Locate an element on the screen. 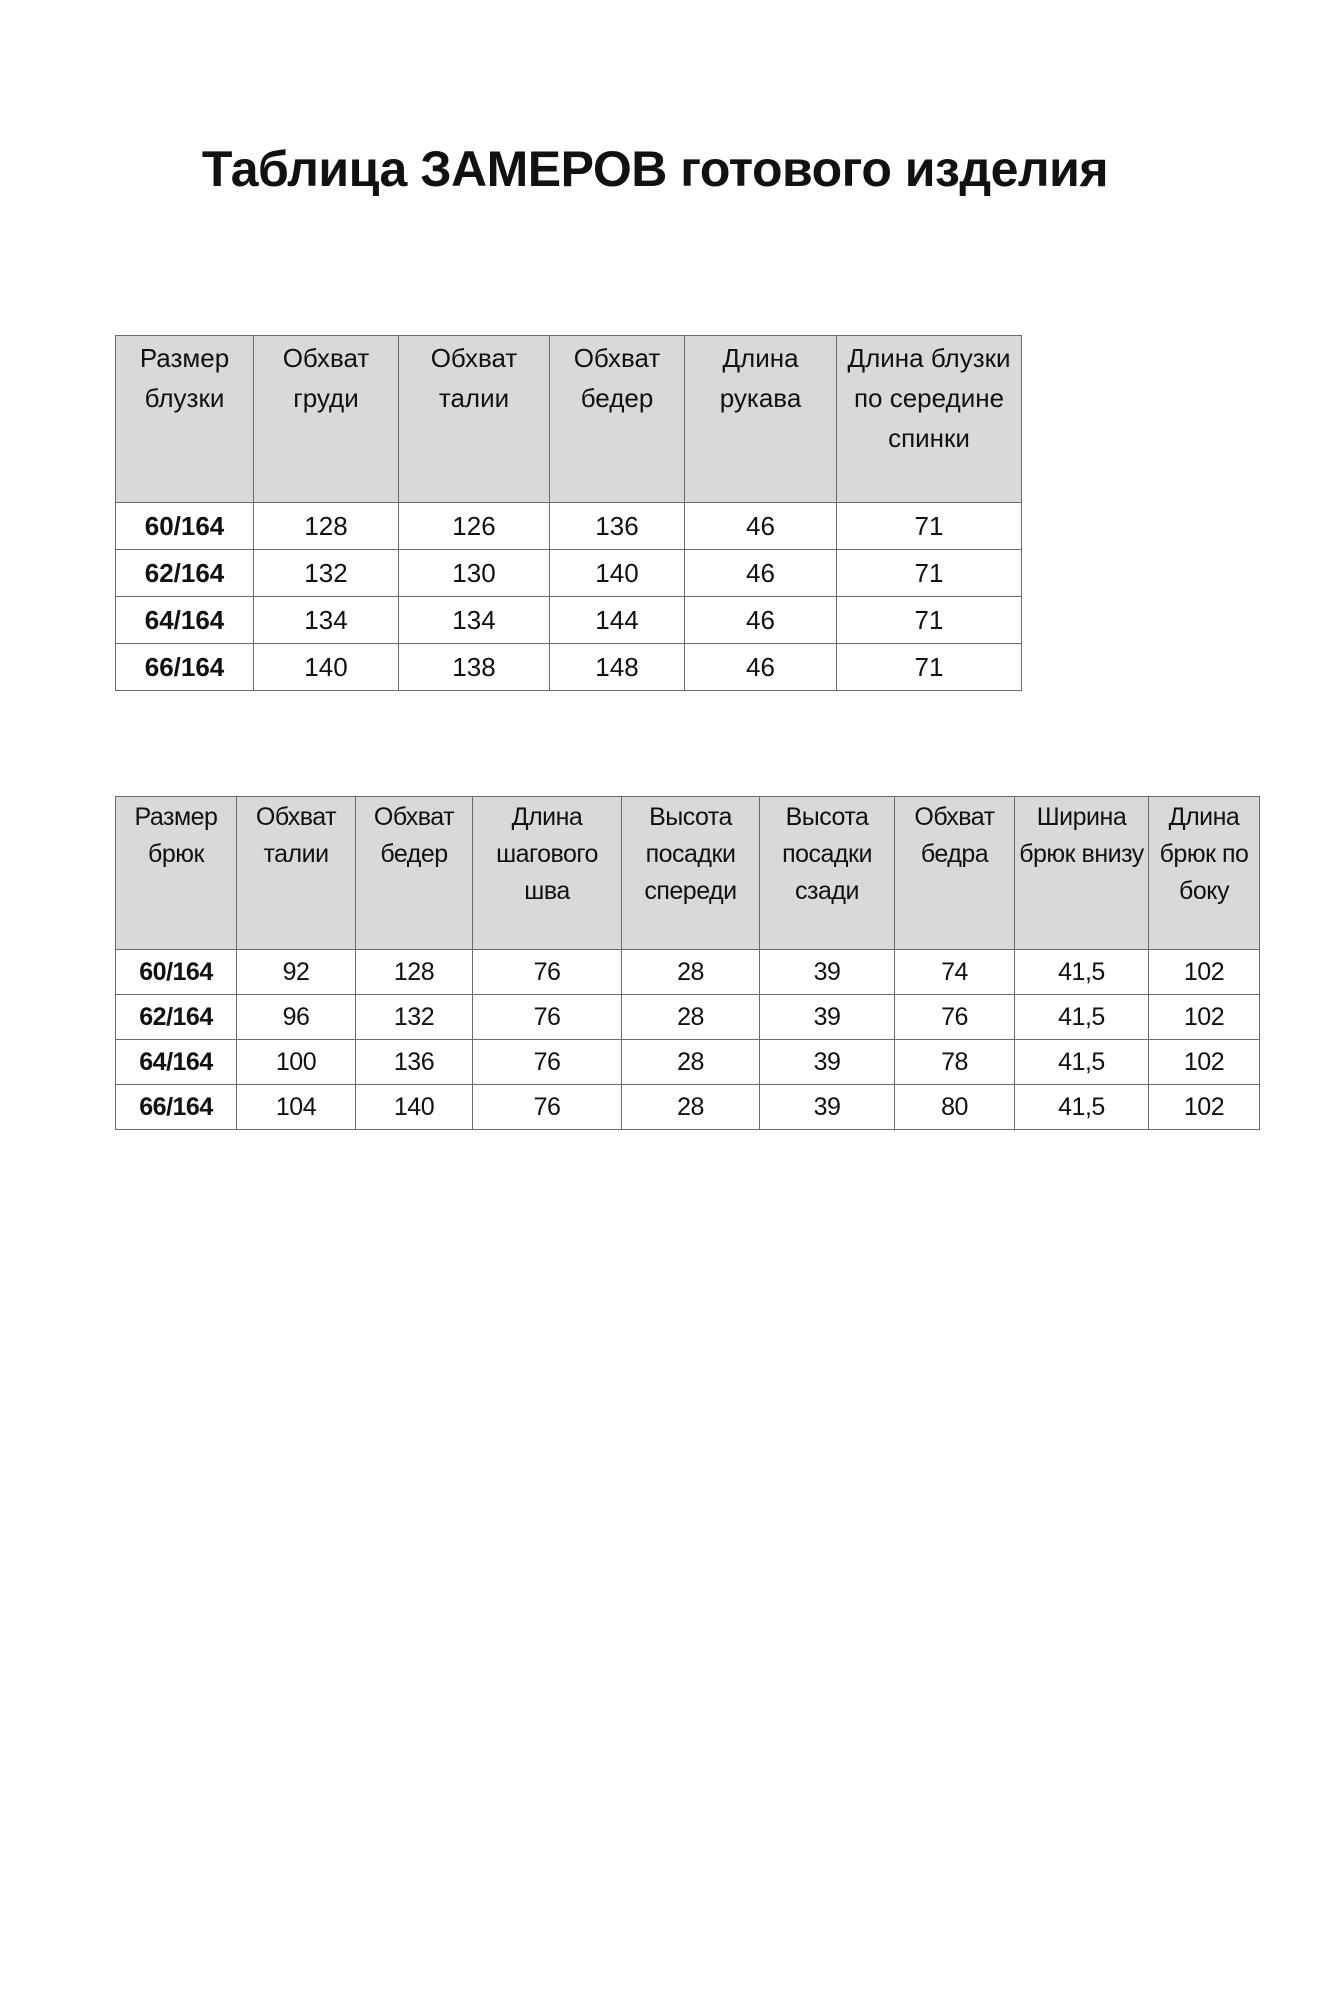 This screenshot has width=1333, height=2000. column-header: Обхват груди is located at coordinates (326, 419).